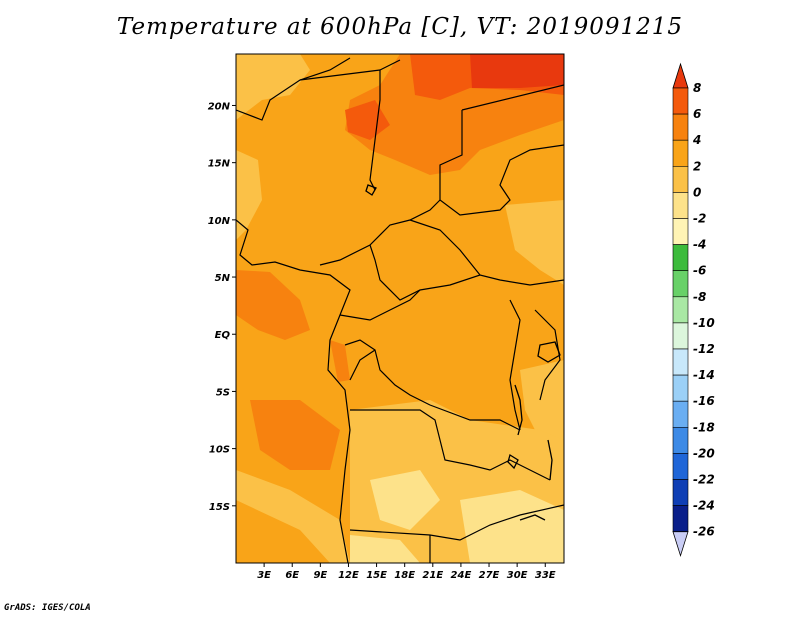 The width and height of the screenshot is (800, 618). Describe the element at coordinates (222, 307) in the screenshot. I see `lat-axis: 20N 15N 10N 5N EQ 5S 10S 15S` at that location.